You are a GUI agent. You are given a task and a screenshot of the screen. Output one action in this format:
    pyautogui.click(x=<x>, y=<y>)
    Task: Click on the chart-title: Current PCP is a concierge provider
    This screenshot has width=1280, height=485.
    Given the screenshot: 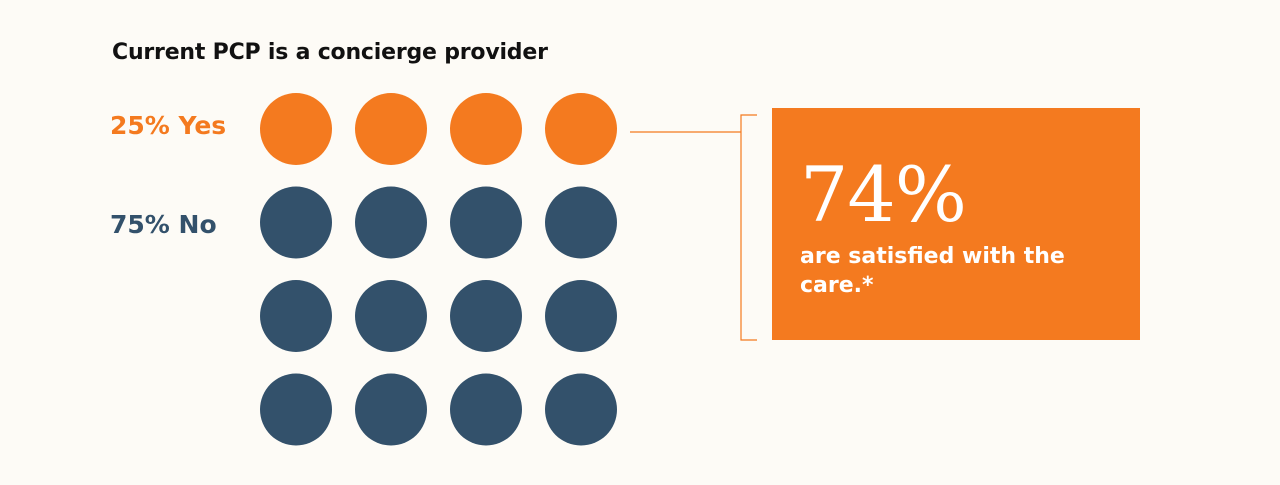 What is the action you would take?
    pyautogui.click(x=330, y=52)
    